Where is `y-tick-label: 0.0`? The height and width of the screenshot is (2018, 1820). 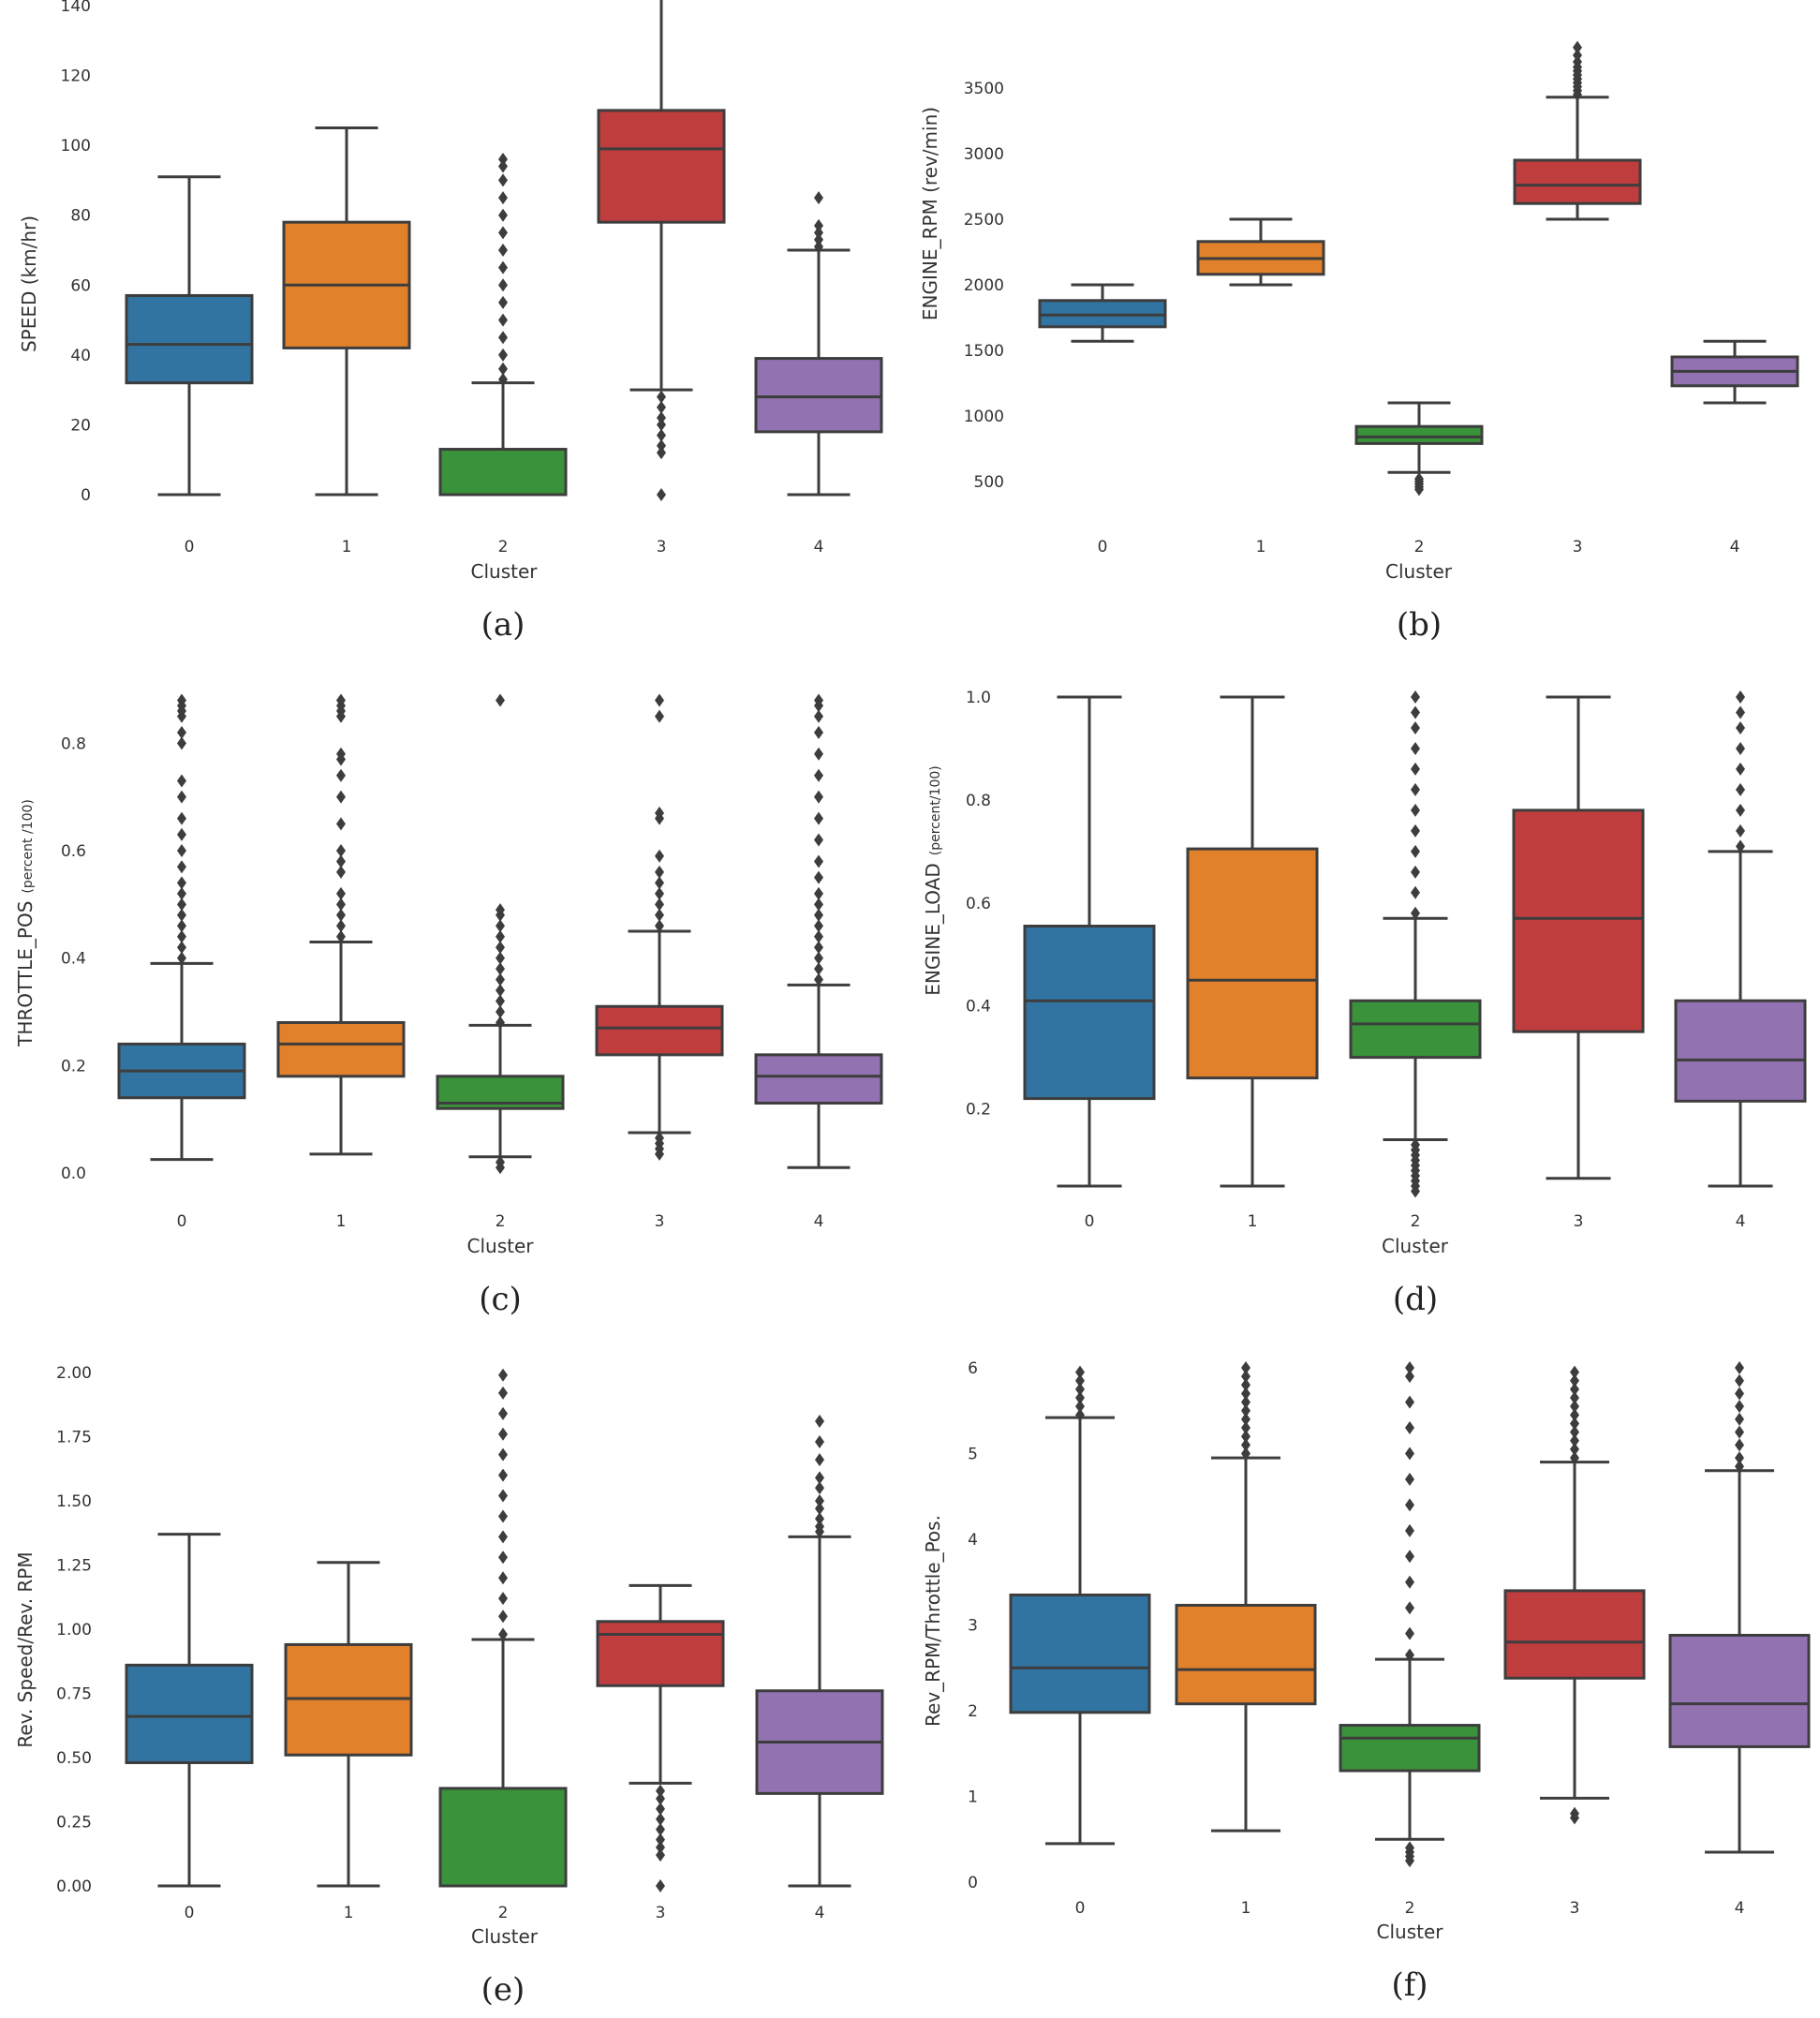 y-tick-label: 0.0 is located at coordinates (73, 1174).